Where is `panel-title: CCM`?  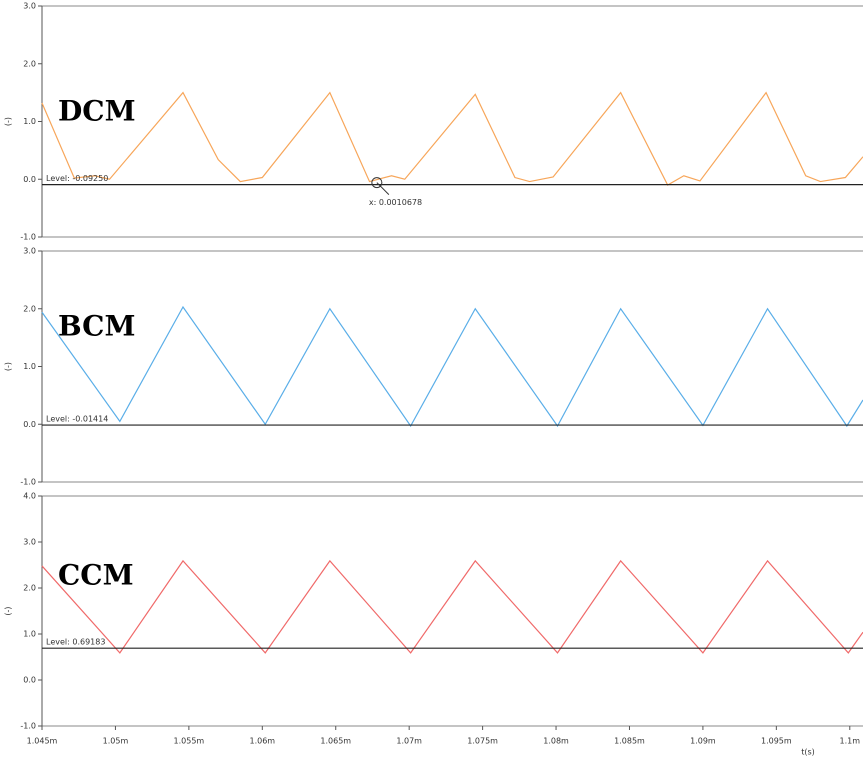
panel-title: CCM is located at coordinates (96, 575).